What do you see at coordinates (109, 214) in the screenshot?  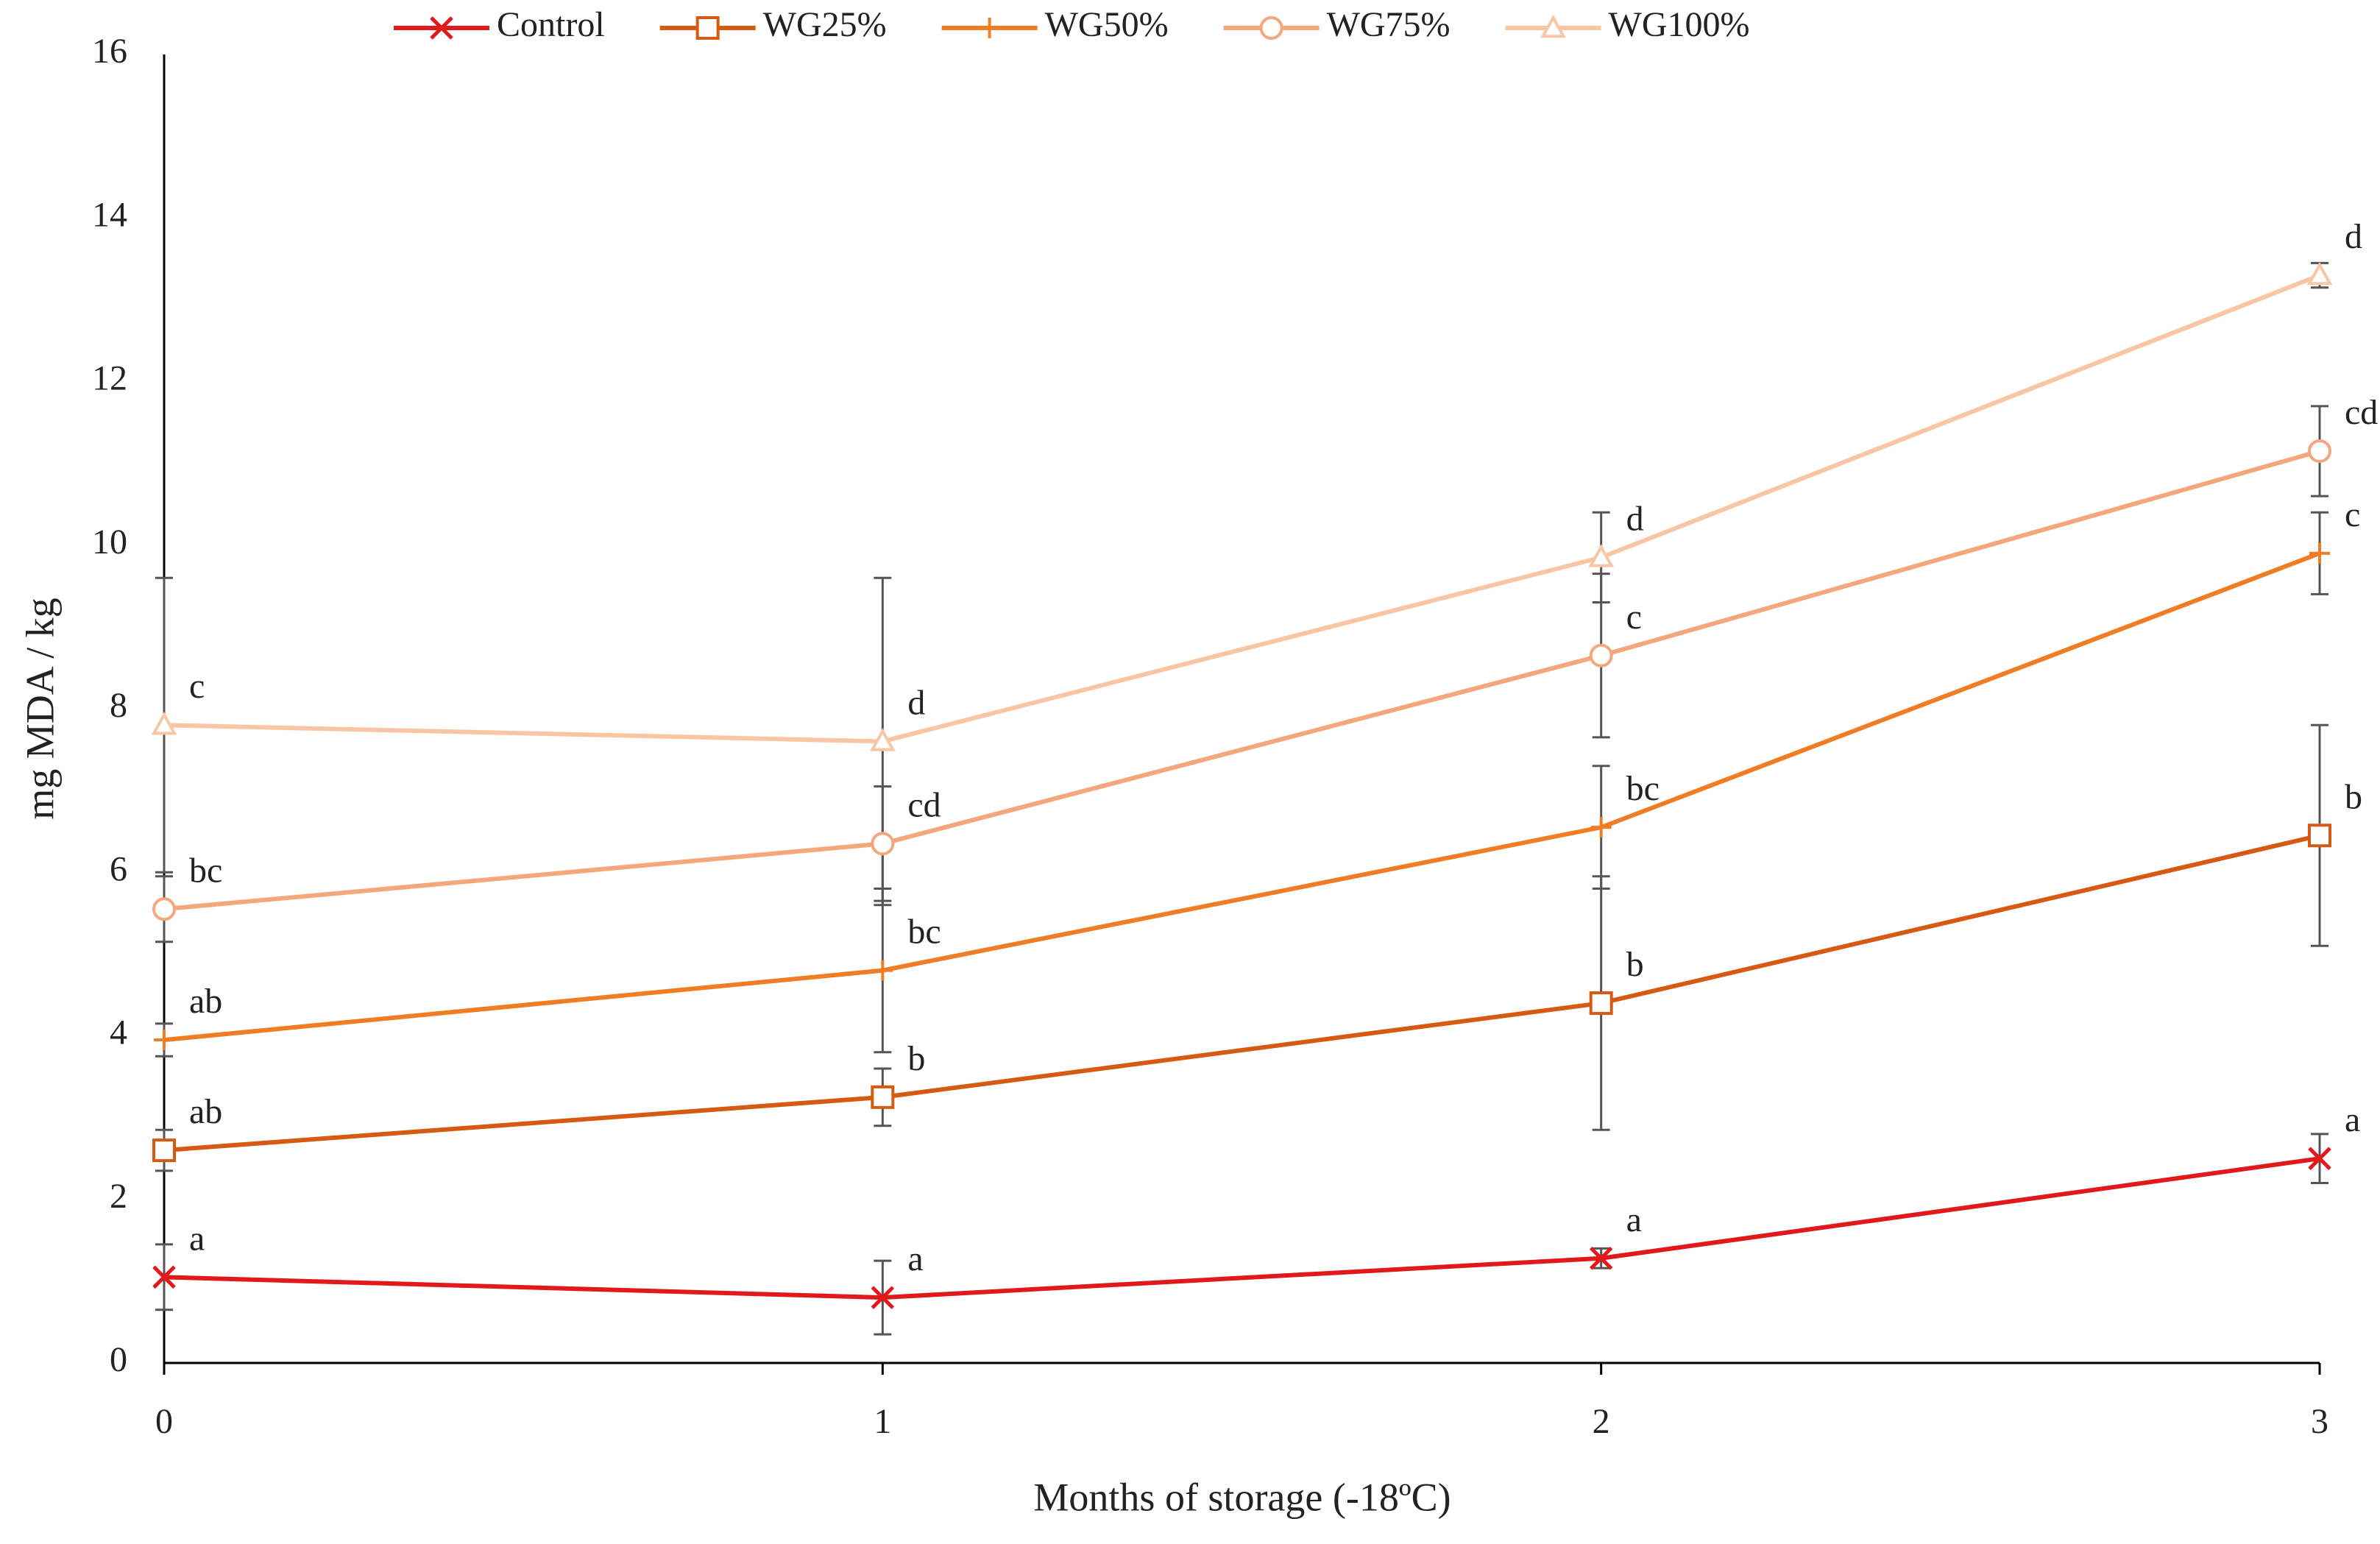 I see `y-tick-label: 14` at bounding box center [109, 214].